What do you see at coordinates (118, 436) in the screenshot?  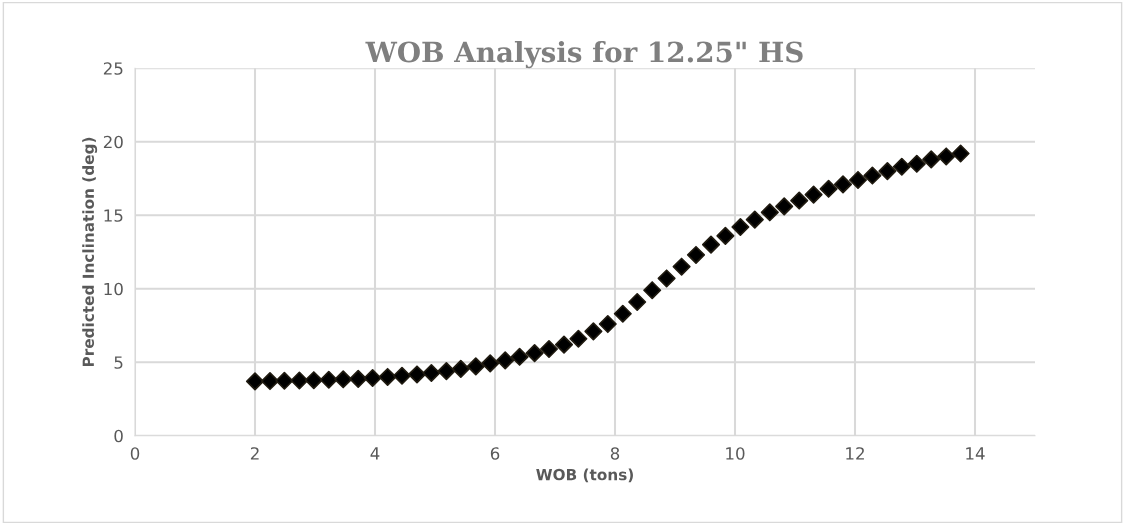 I see `y-tick-label: 0` at bounding box center [118, 436].